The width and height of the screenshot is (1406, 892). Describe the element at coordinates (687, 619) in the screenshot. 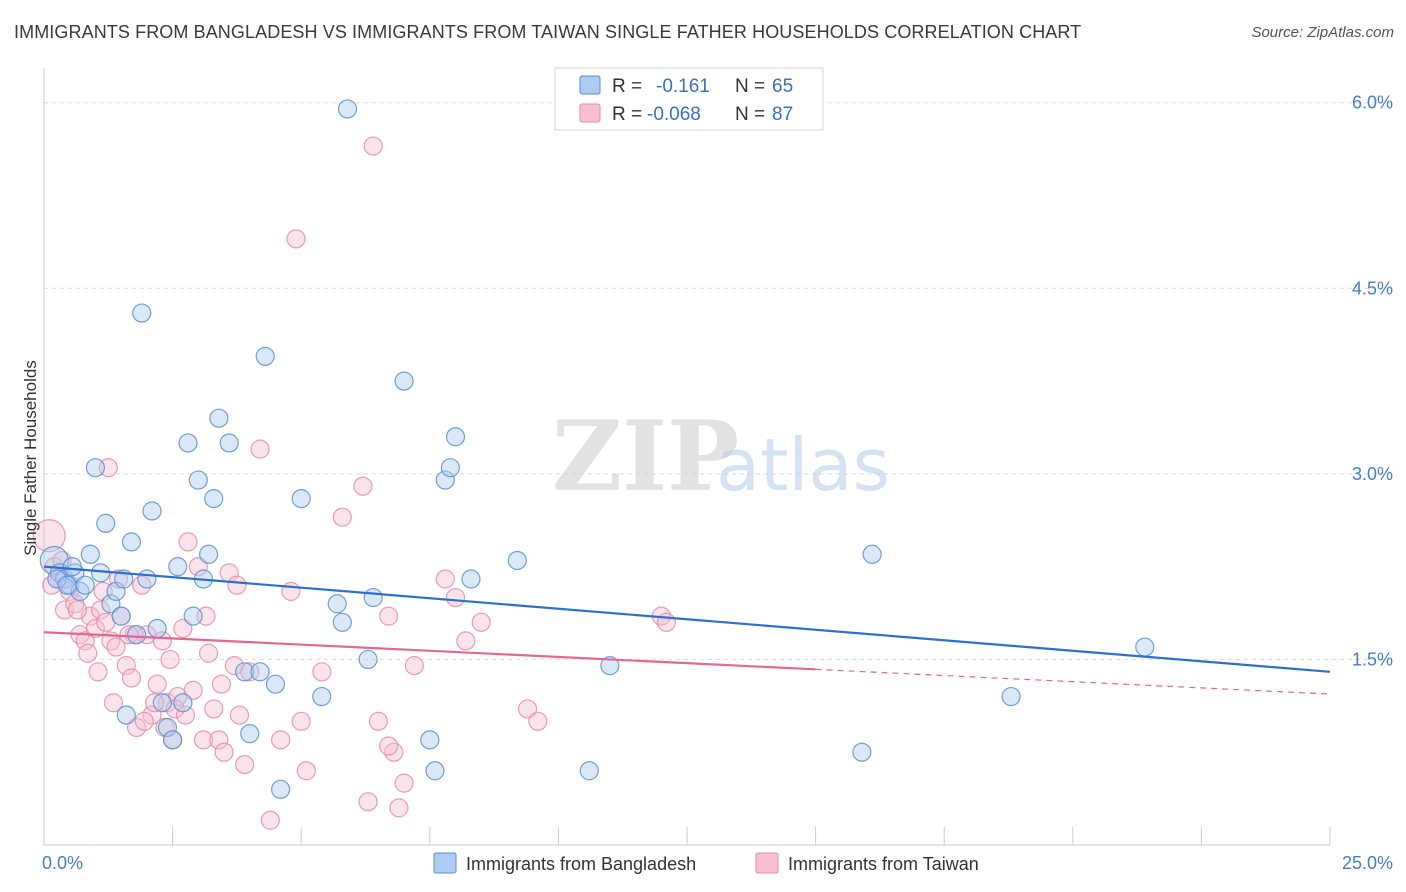

I see `trend-line-bangladesh` at that location.